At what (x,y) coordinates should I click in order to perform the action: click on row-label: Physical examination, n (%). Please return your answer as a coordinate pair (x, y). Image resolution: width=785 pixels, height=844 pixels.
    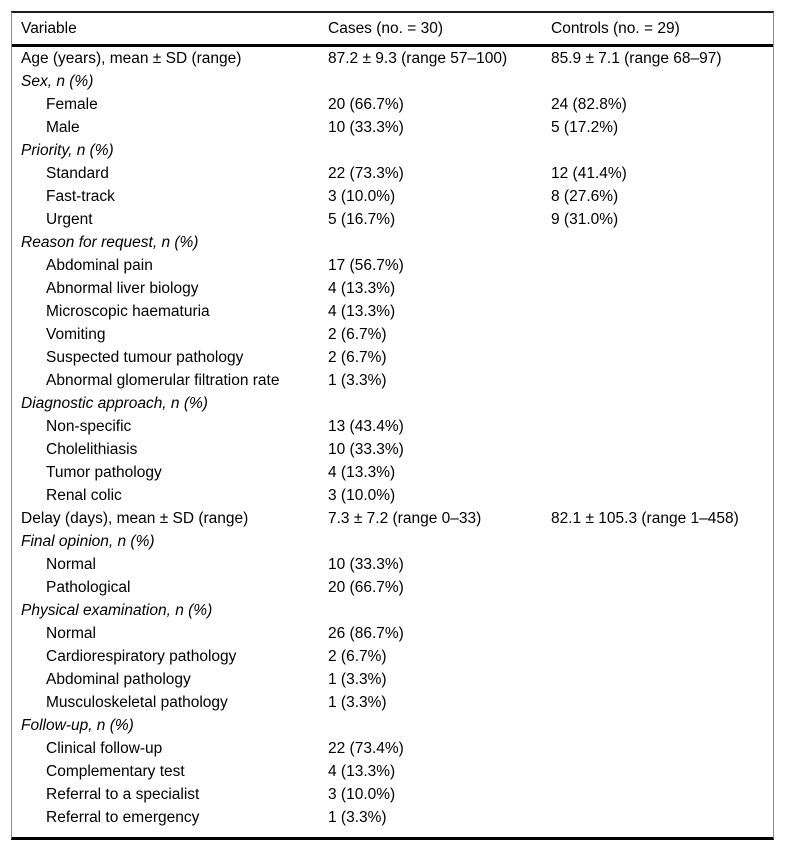
    Looking at the image, I should click on (117, 610).